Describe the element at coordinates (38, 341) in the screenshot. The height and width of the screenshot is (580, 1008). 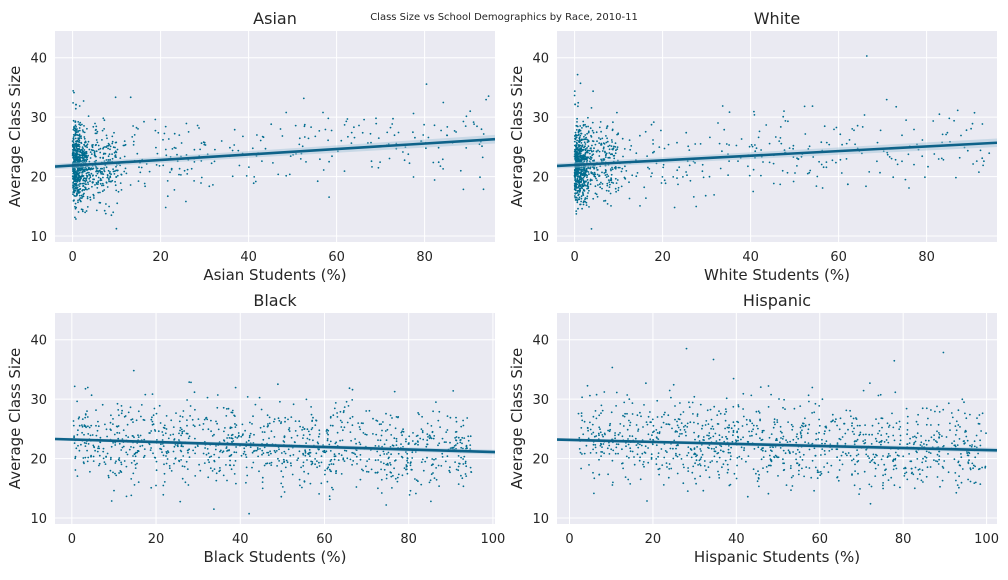
I see `y-tick-label: 40` at that location.